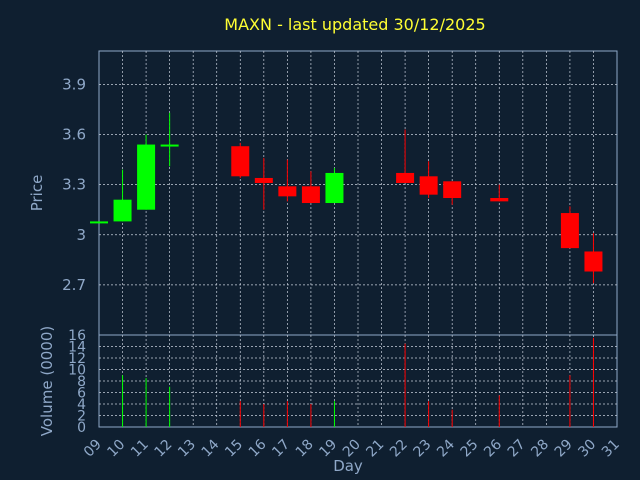 Image resolution: width=640 pixels, height=480 pixels. Describe the element at coordinates (47, 381) in the screenshot. I see `volume-axis-label: Volume (0000)` at that location.